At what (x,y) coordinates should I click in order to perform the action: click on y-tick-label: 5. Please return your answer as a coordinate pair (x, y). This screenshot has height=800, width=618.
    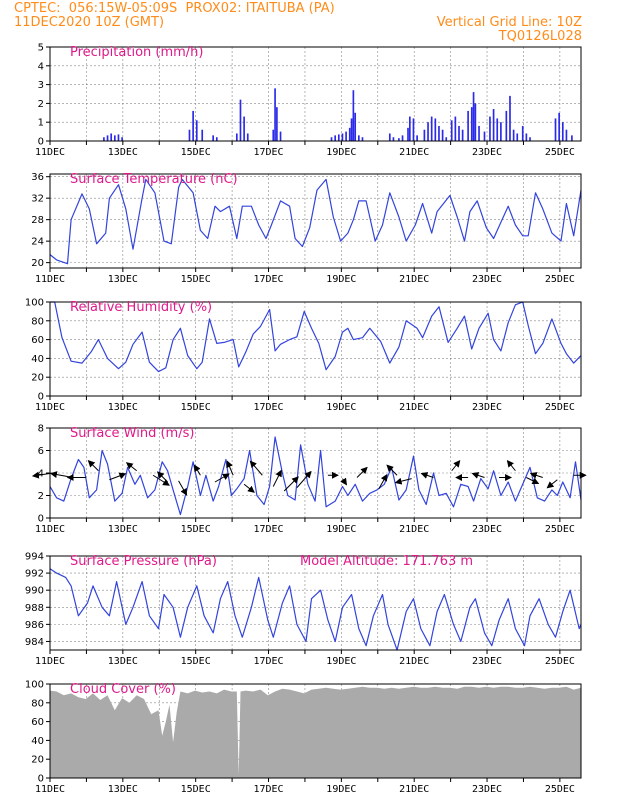
    Looking at the image, I should click on (41, 48).